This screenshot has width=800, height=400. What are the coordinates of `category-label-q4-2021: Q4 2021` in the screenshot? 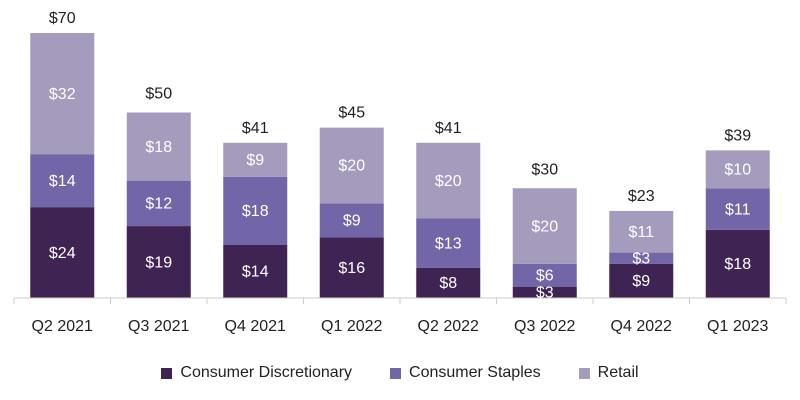 It's located at (255, 326).